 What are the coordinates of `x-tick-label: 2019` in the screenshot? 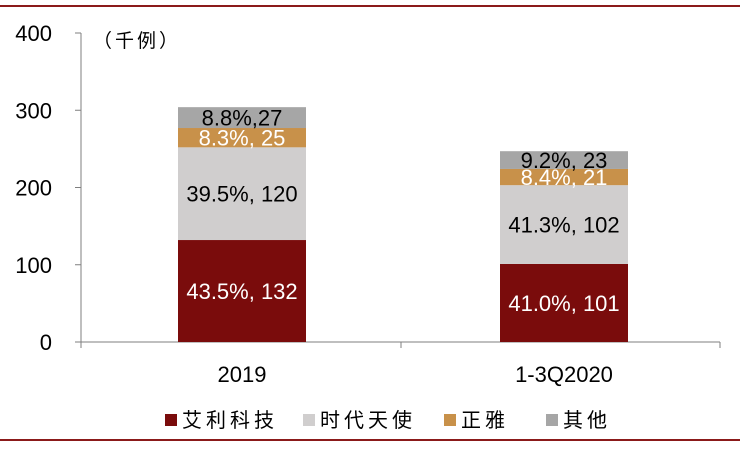 It's located at (242, 374).